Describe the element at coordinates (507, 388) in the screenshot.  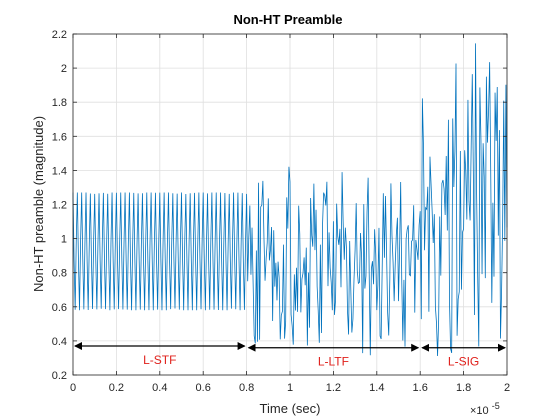
I see `x-tick-label: 2` at that location.